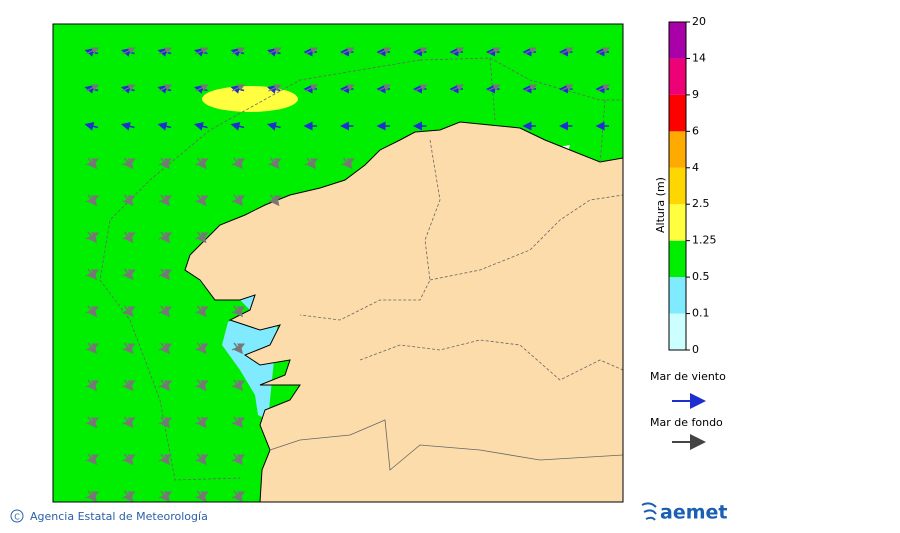 This screenshot has height=533, width=900. What do you see at coordinates (695, 349) in the screenshot?
I see `colorbar-tick-label: 0` at bounding box center [695, 349].